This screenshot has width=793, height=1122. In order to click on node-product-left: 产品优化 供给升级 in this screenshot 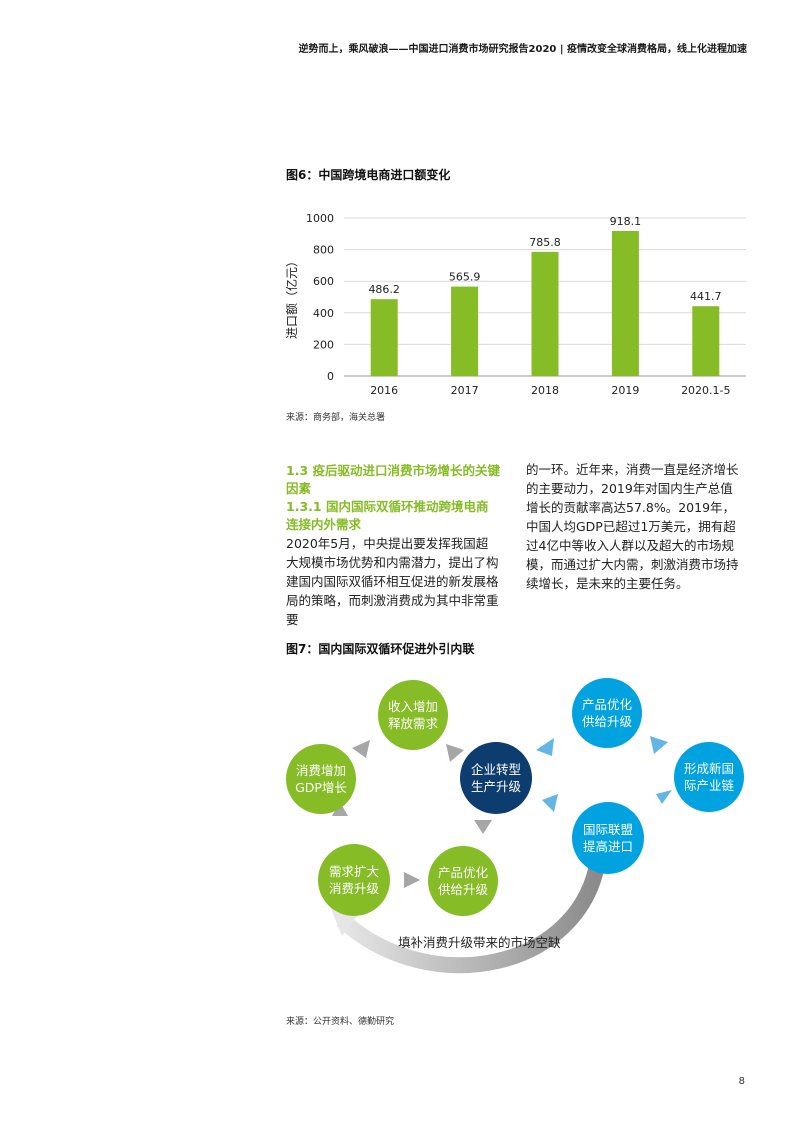, I will do `click(463, 881)`.